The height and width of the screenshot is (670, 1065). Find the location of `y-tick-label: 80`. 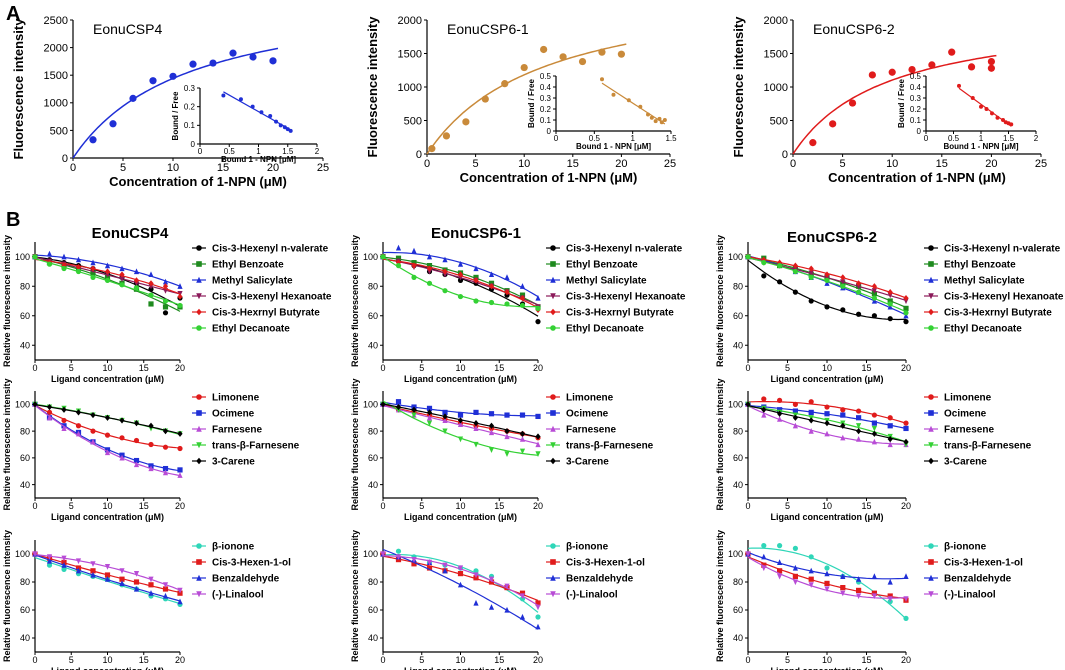

y-tick-label: 80 is located at coordinates (373, 582).